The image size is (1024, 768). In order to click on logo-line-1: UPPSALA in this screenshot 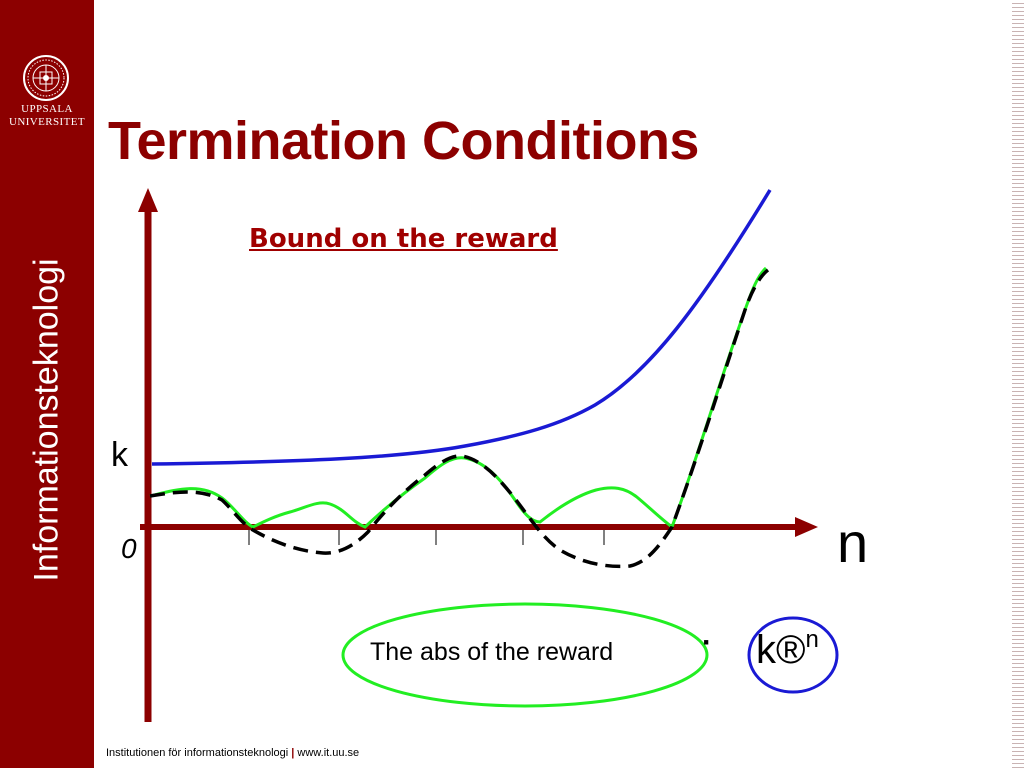, I will do `click(47, 109)`.